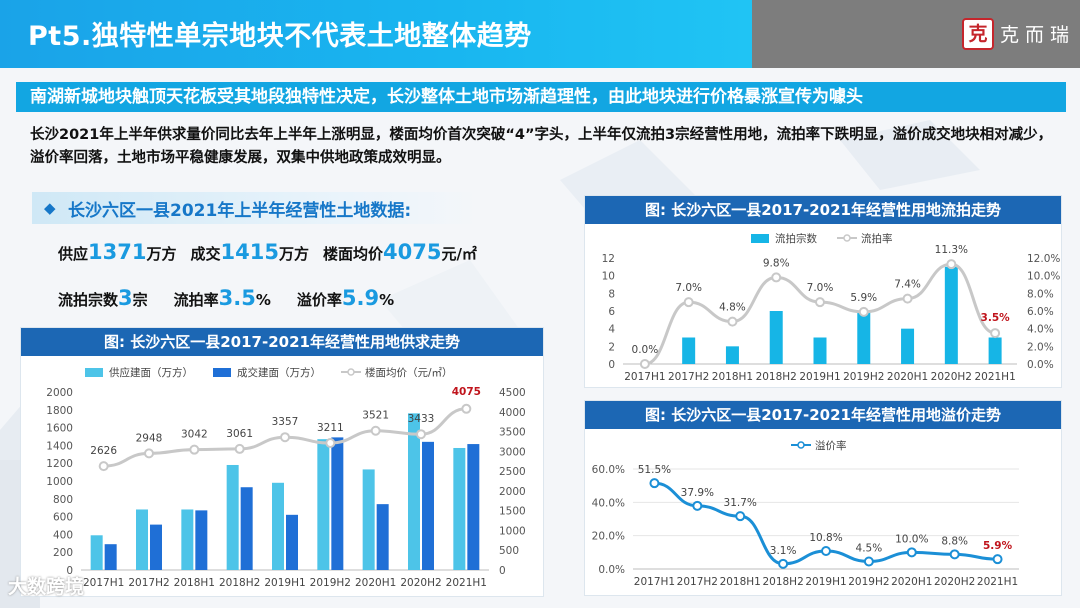  Describe the element at coordinates (512, 472) in the screenshot. I see `y-axis-right-tick: 2500` at that location.